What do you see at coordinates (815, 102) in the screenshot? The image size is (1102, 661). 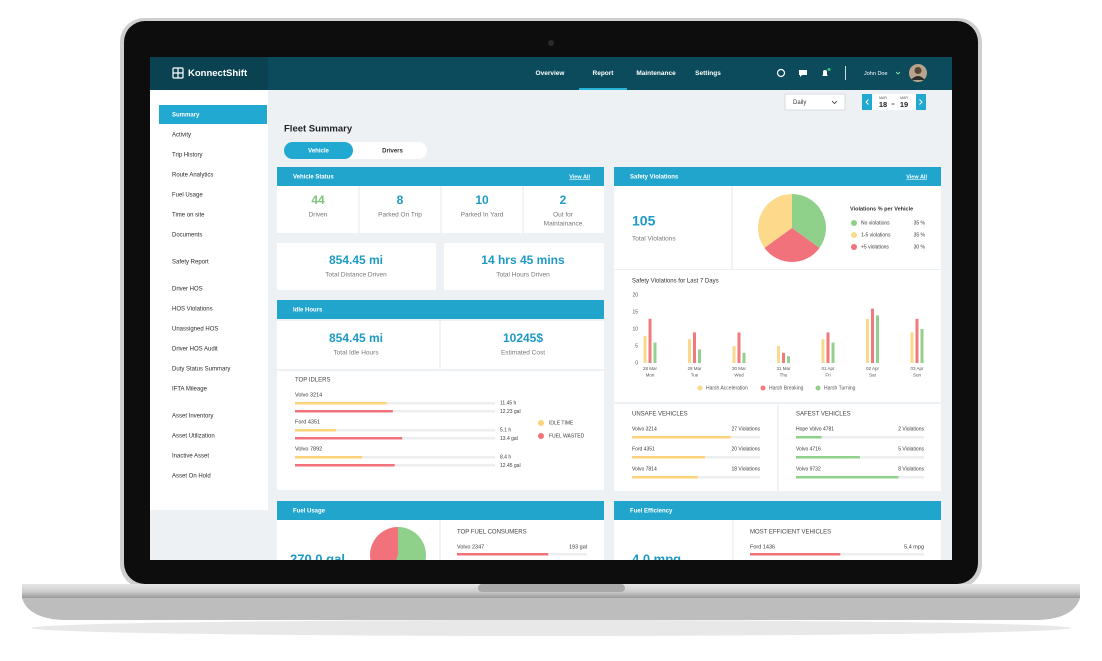 I see `period-select` at bounding box center [815, 102].